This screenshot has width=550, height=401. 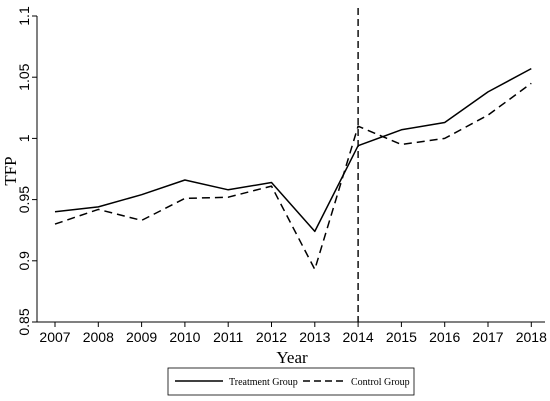 What do you see at coordinates (24, 138) in the screenshot?
I see `y-tick-label: 1` at bounding box center [24, 138].